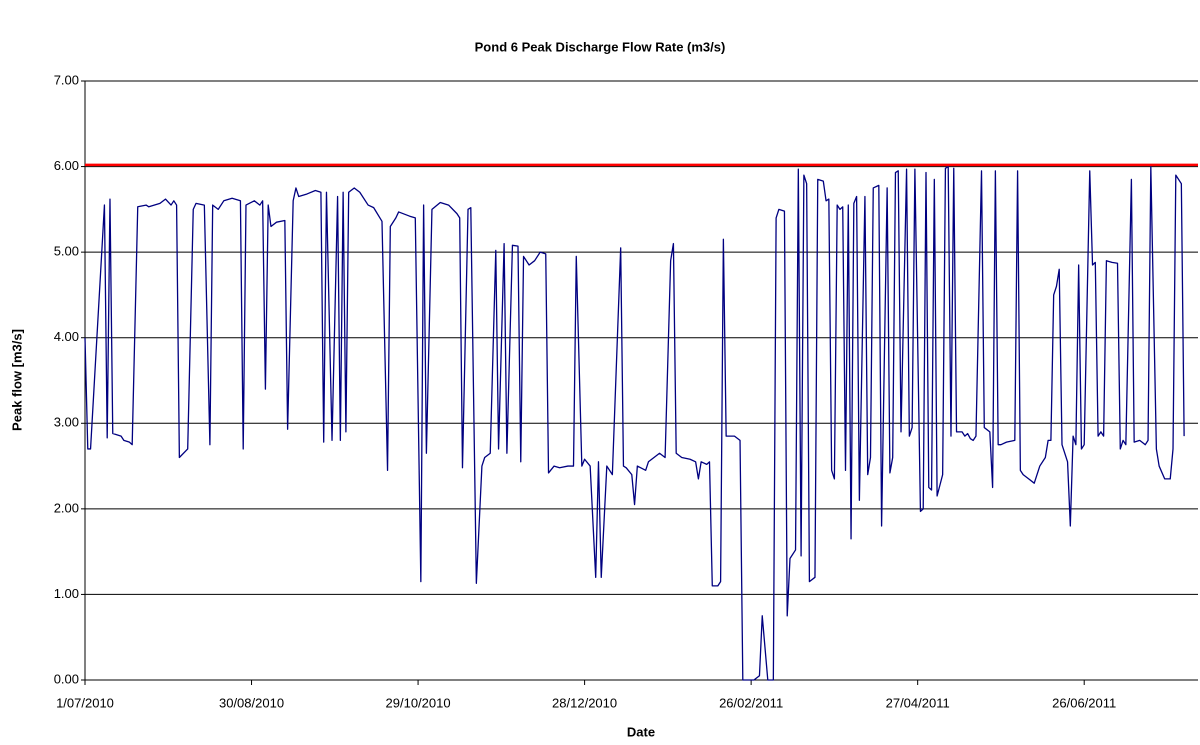  Describe the element at coordinates (1084, 702) in the screenshot. I see `x-tick-label: 26/06/2011` at that location.